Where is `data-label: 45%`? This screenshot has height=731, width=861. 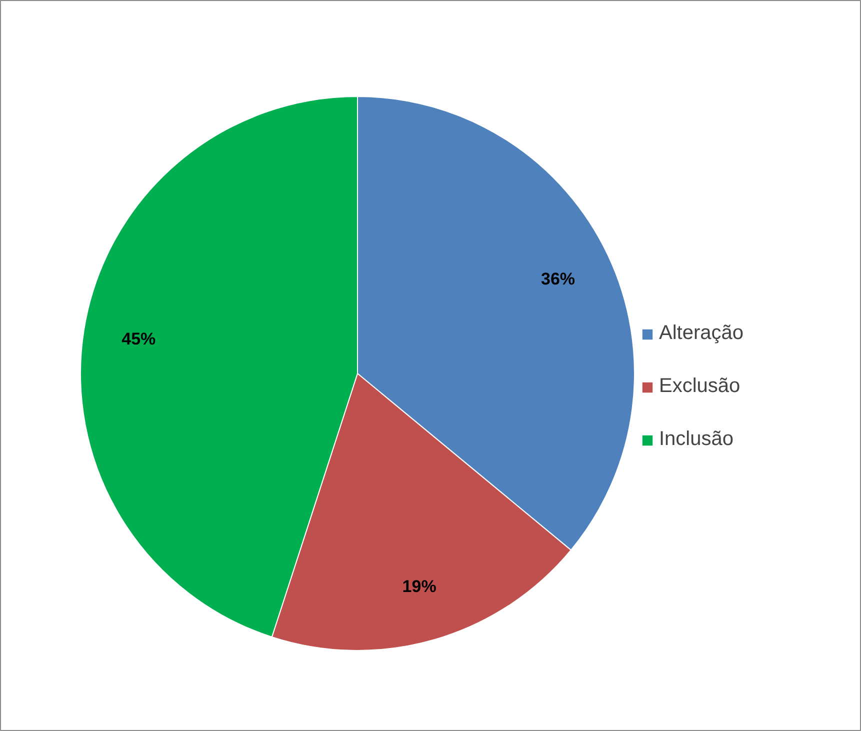 data-label: 45% is located at coordinates (139, 338).